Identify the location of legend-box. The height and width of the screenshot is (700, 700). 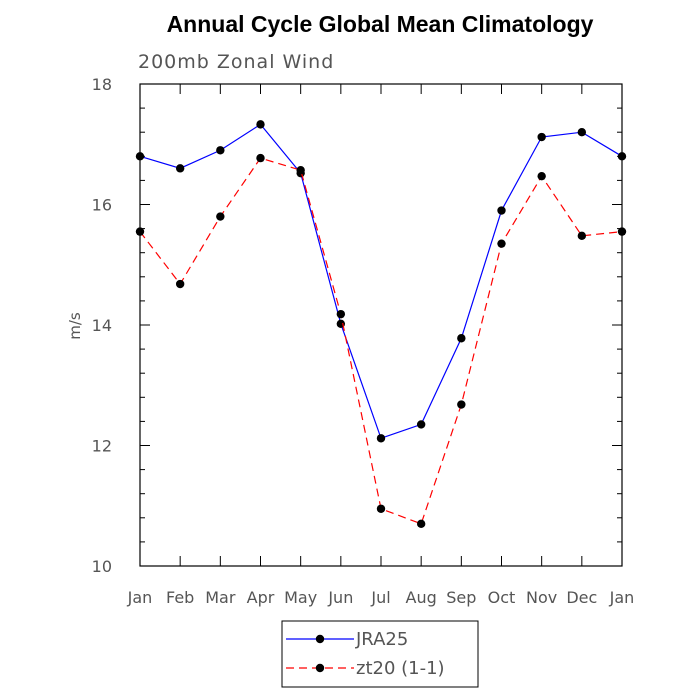
(380, 654).